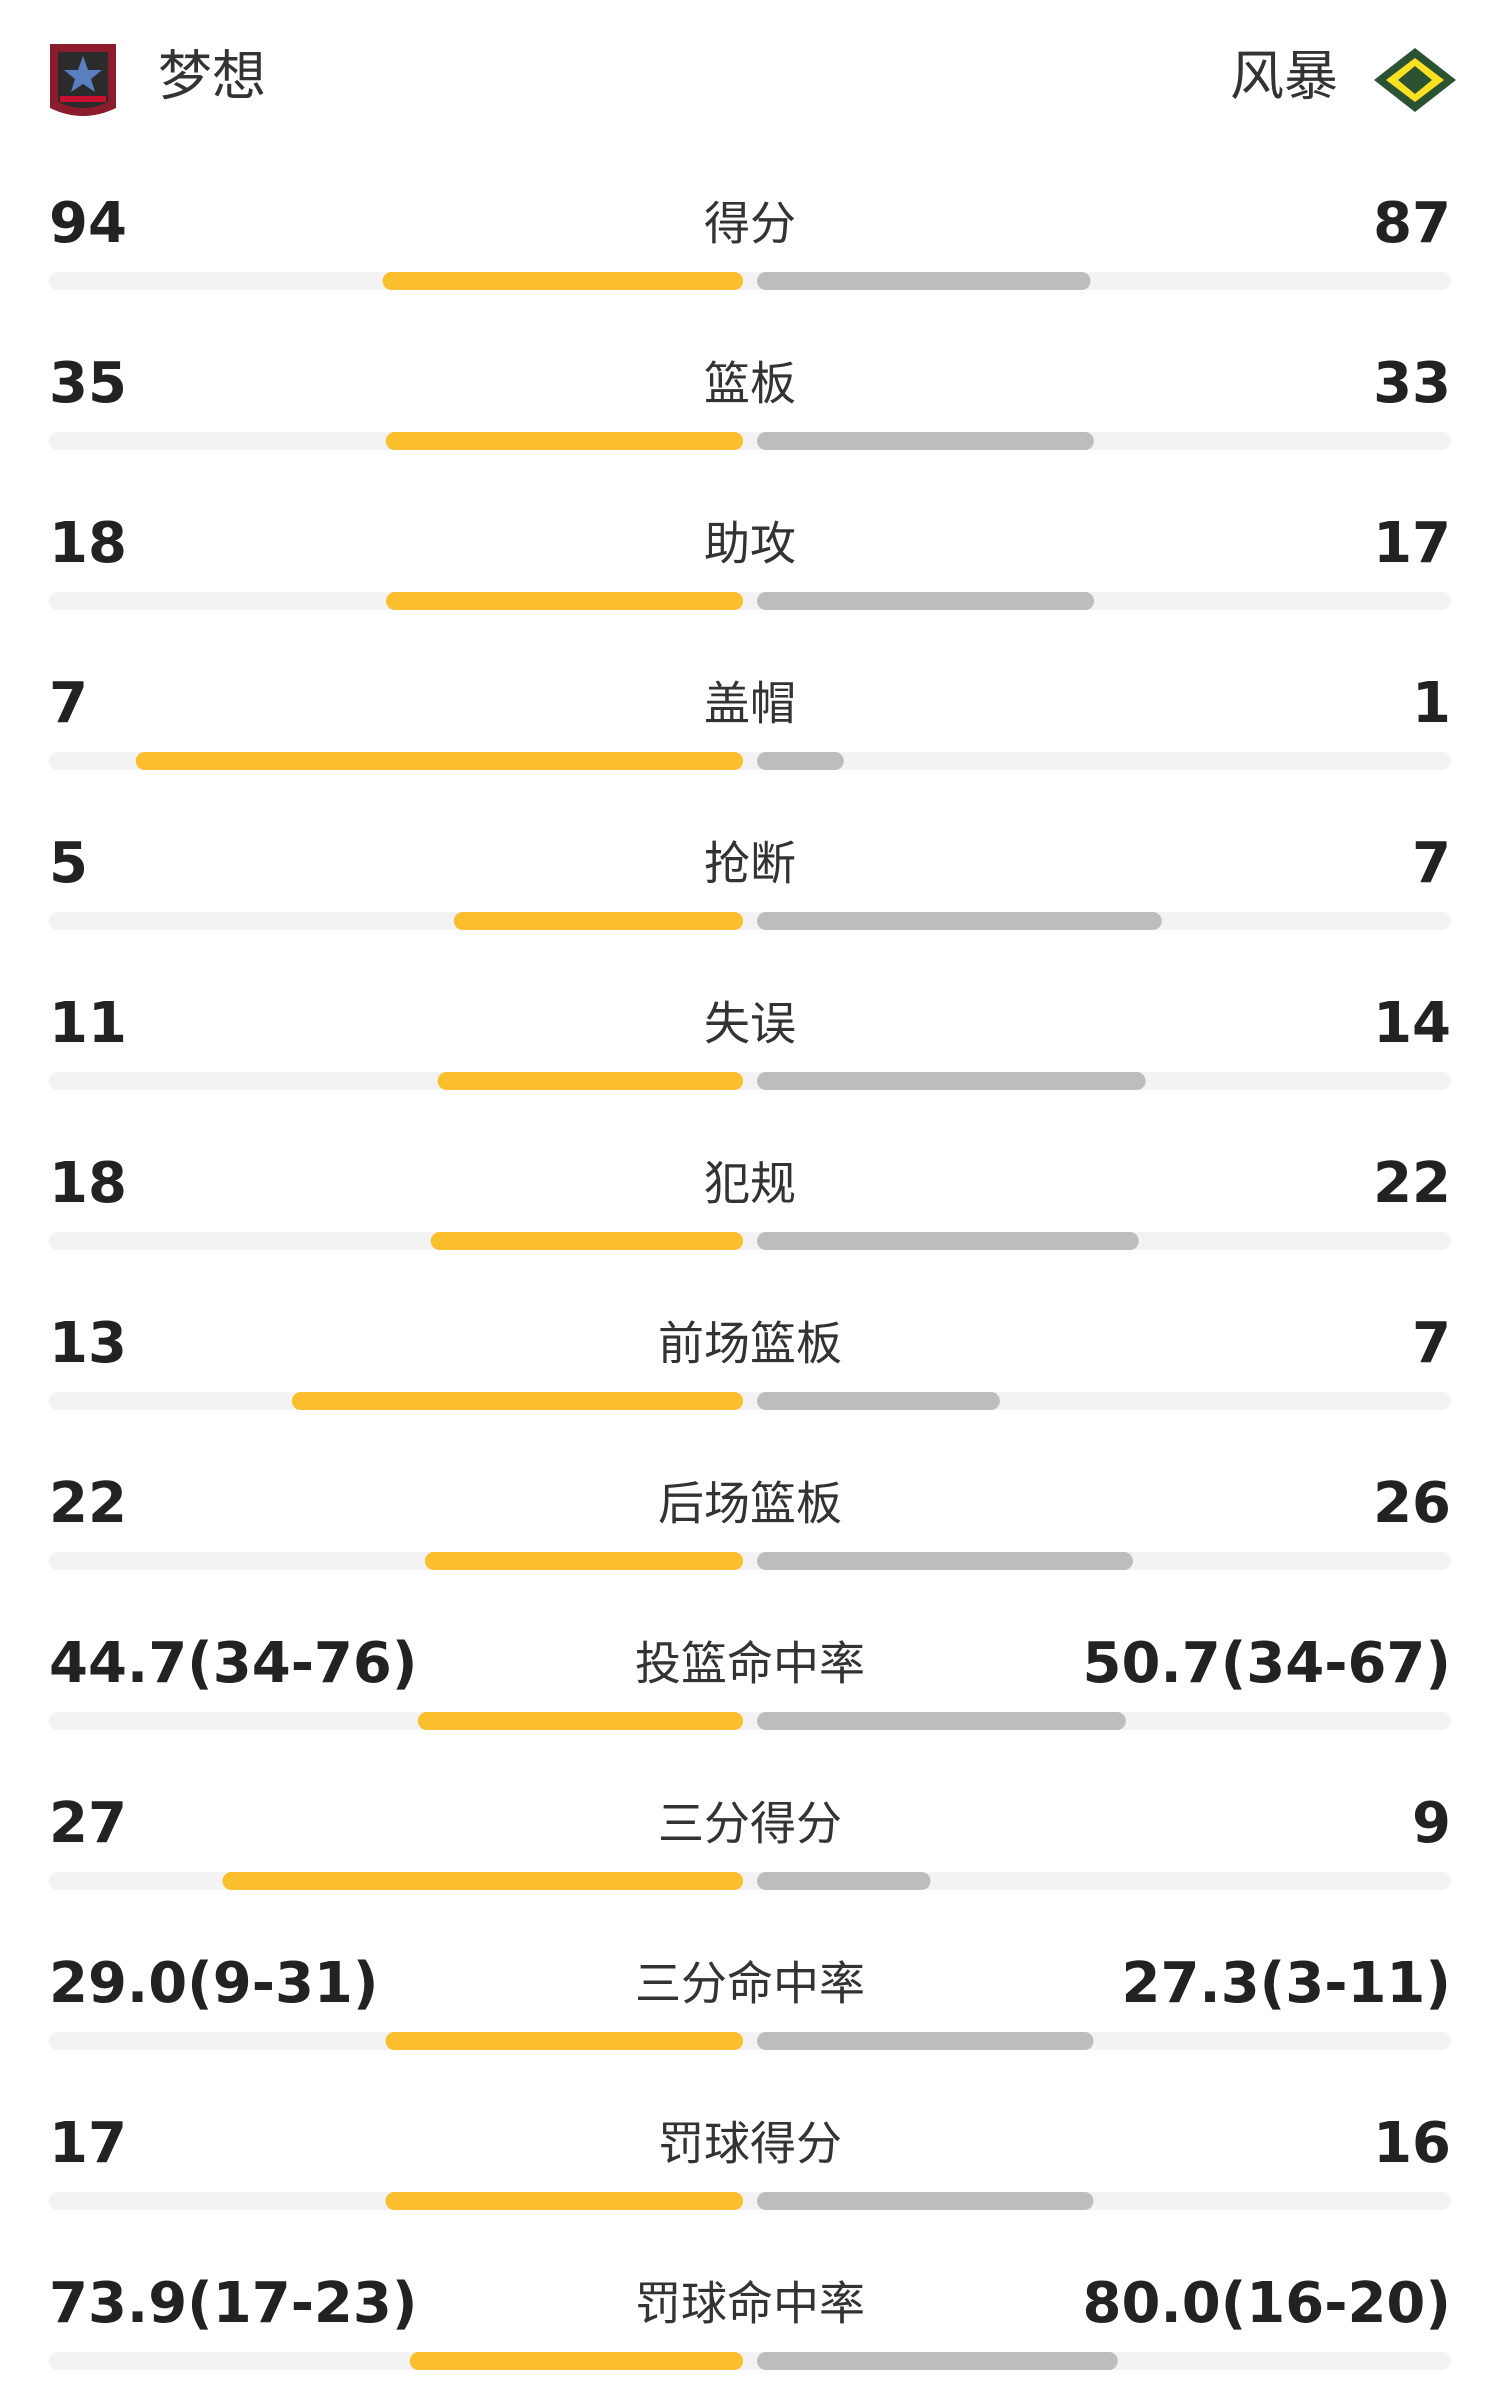 This screenshot has width=1500, height=2404. I want to click on home-value: 73.9(17-23), so click(233, 2303).